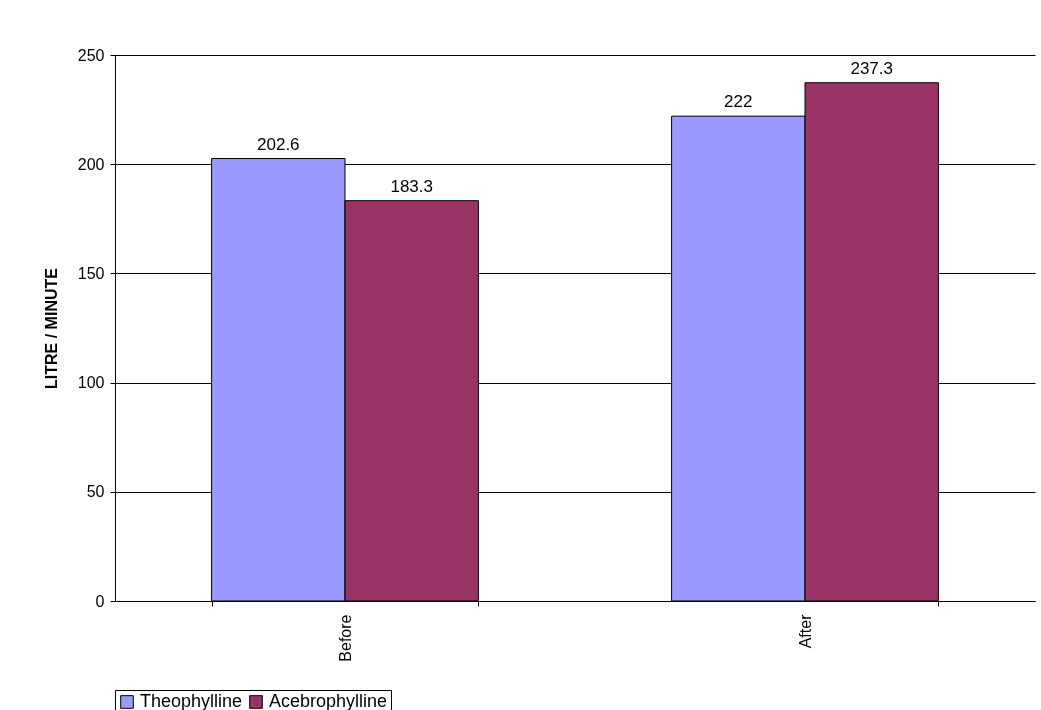 This screenshot has height=710, width=1041. What do you see at coordinates (91, 55) in the screenshot?
I see `y-tick-label: 250` at bounding box center [91, 55].